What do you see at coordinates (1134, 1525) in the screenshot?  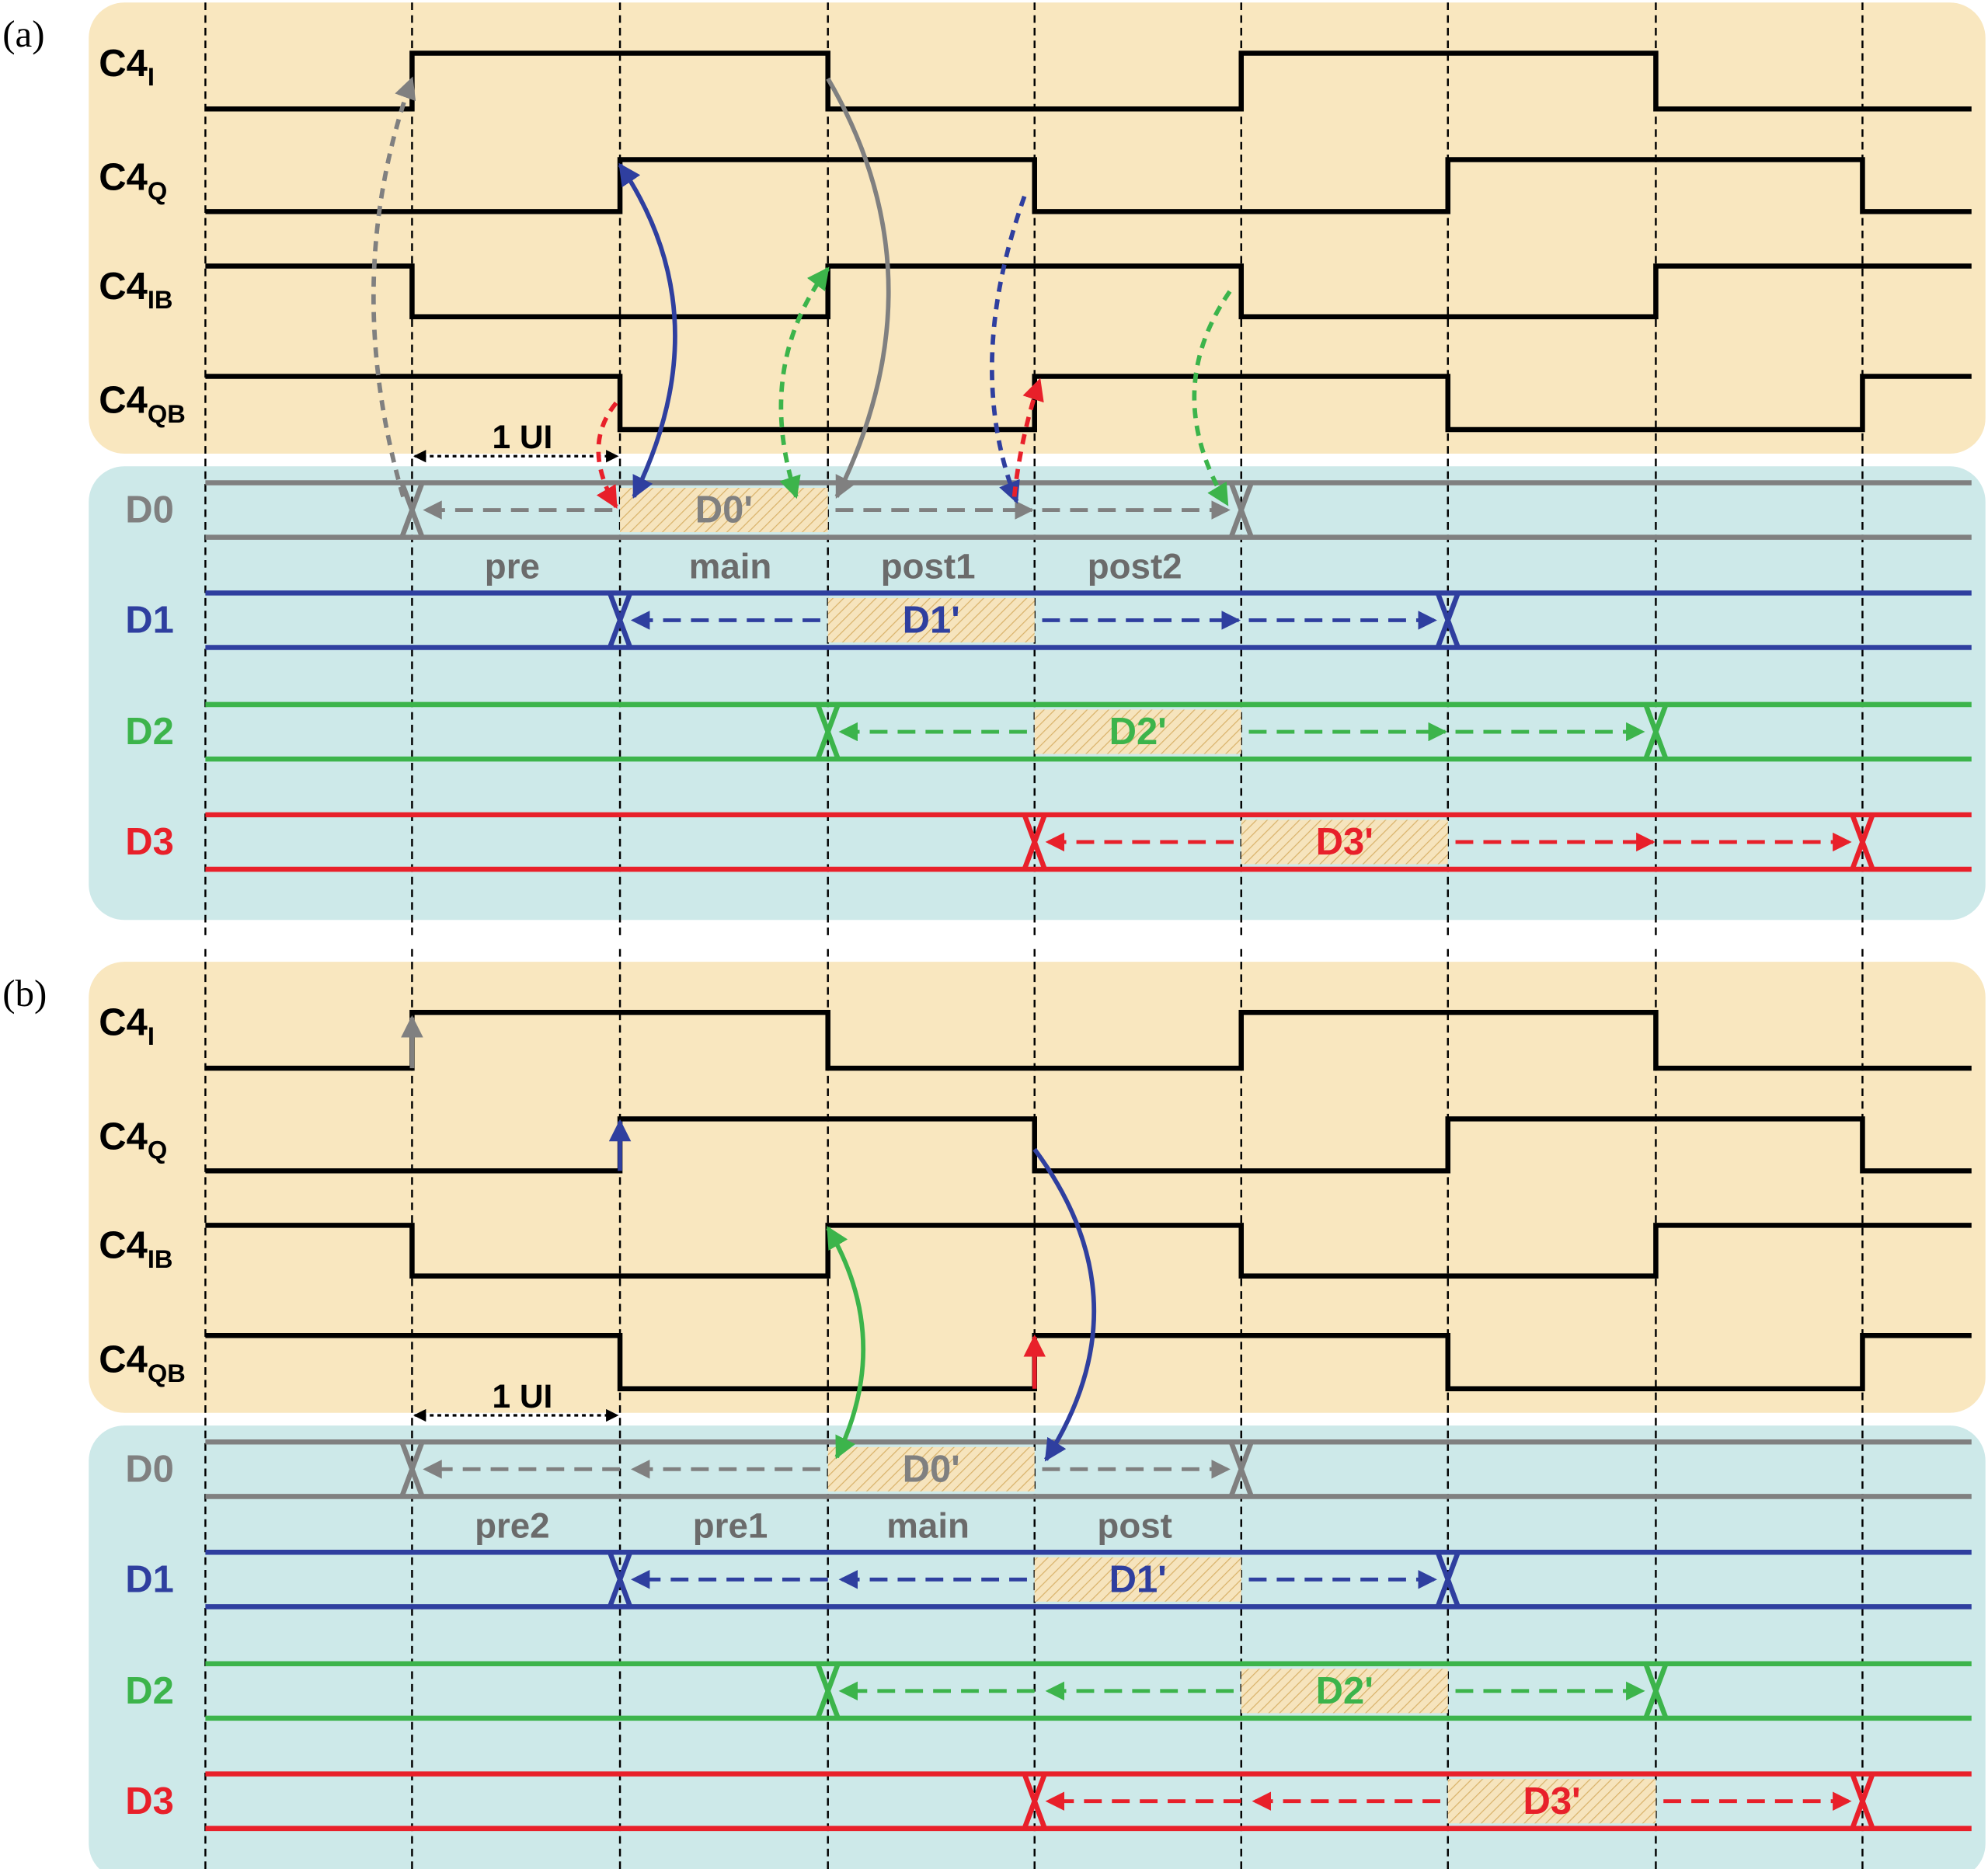 I see `tap-label: post` at bounding box center [1134, 1525].